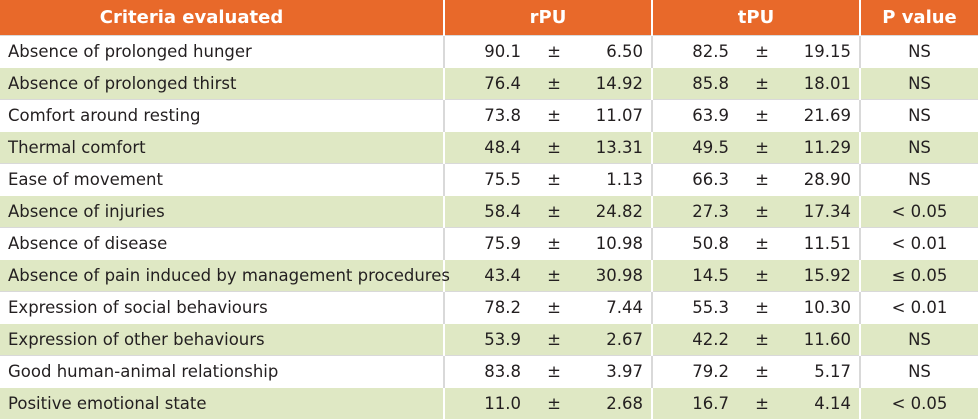 Image resolution: width=978 pixels, height=419 pixels. Describe the element at coordinates (691, 179) in the screenshot. I see `tpu-mean: 66.3` at that location.